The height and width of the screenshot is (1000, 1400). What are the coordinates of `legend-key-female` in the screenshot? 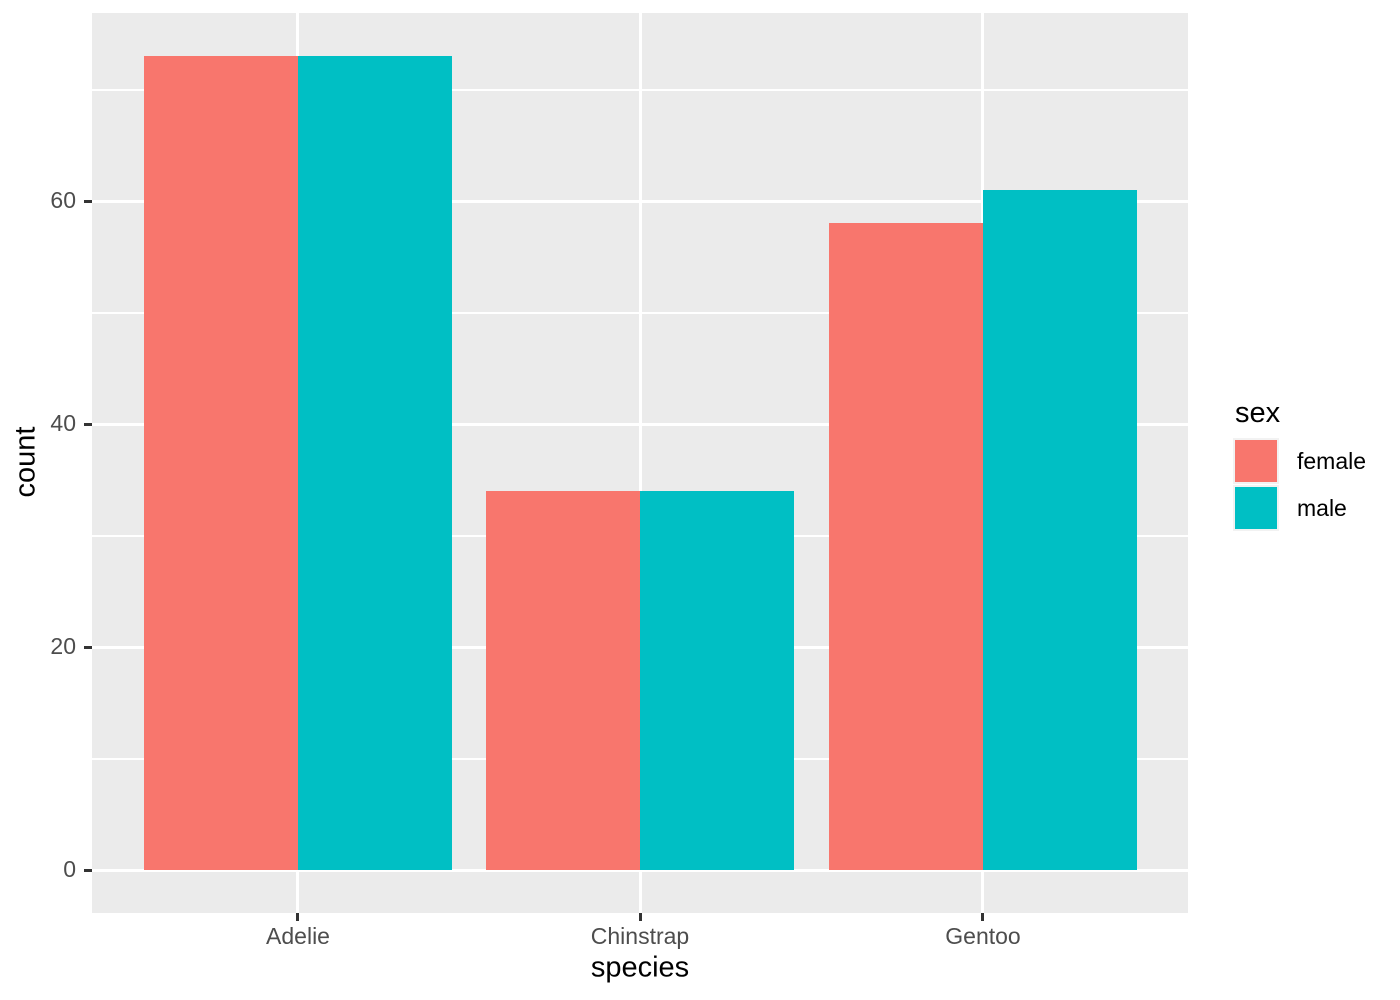 It's located at (1256, 461).